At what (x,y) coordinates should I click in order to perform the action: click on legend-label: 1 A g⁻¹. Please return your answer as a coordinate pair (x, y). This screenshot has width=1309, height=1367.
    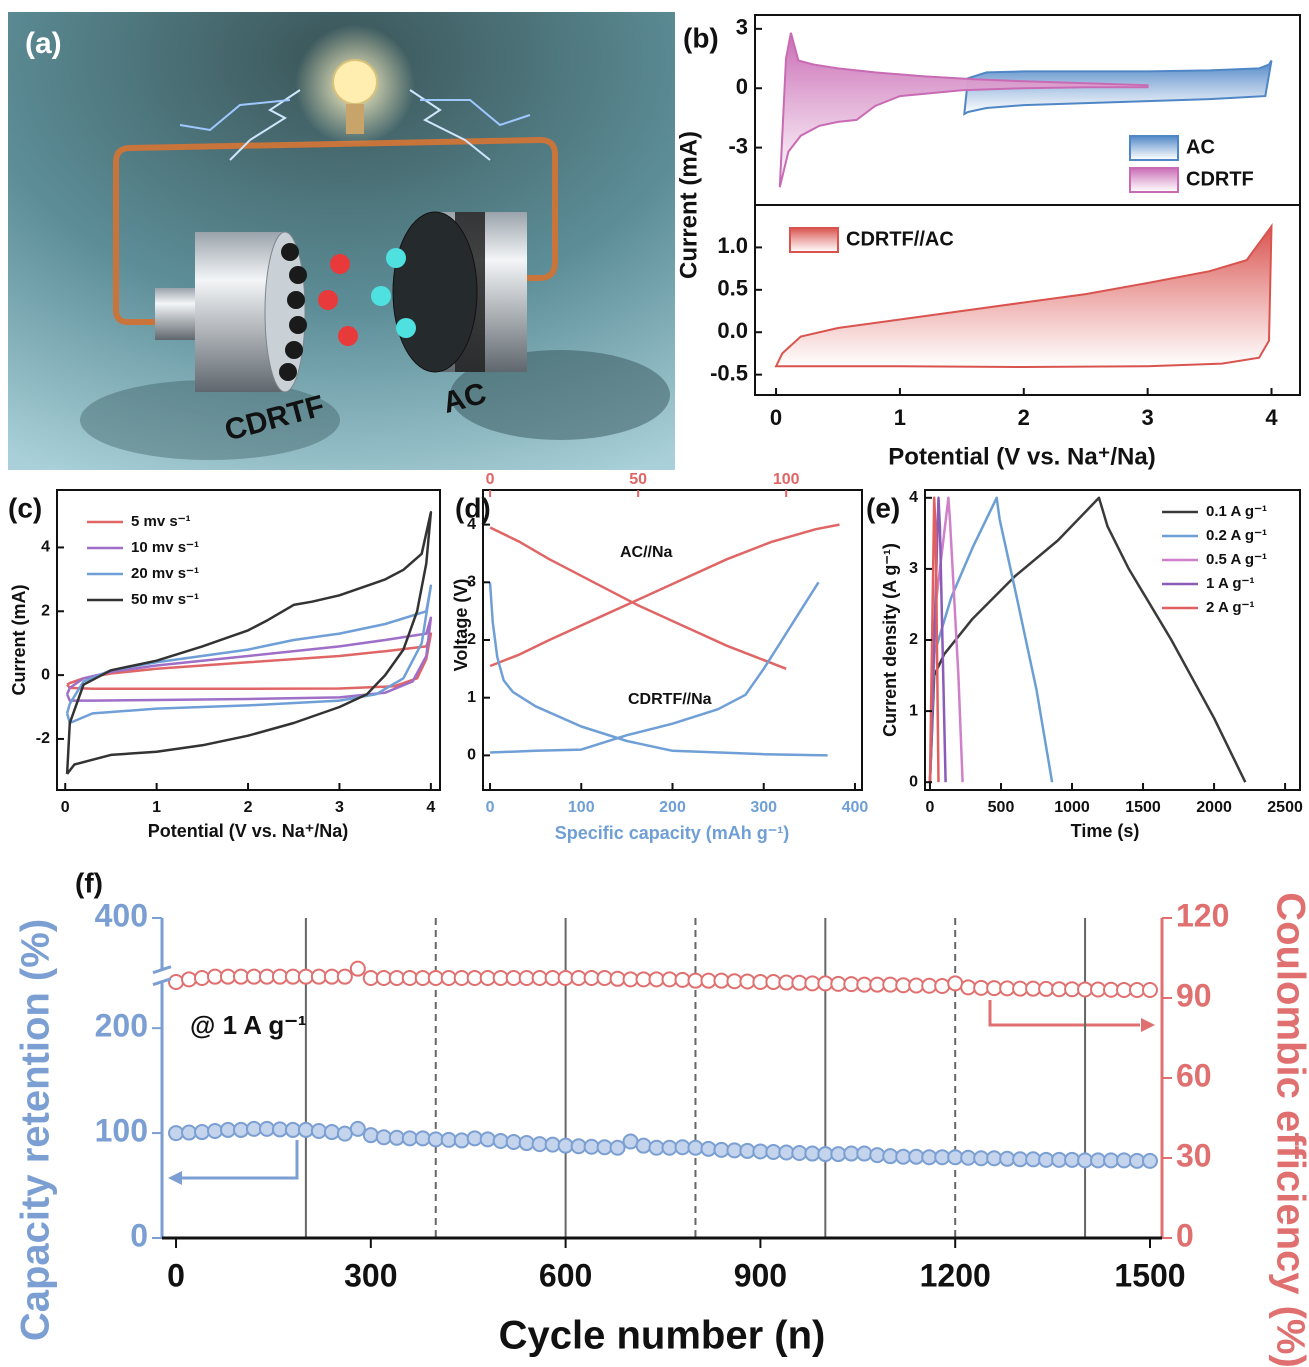
    Looking at the image, I should click on (1230, 583).